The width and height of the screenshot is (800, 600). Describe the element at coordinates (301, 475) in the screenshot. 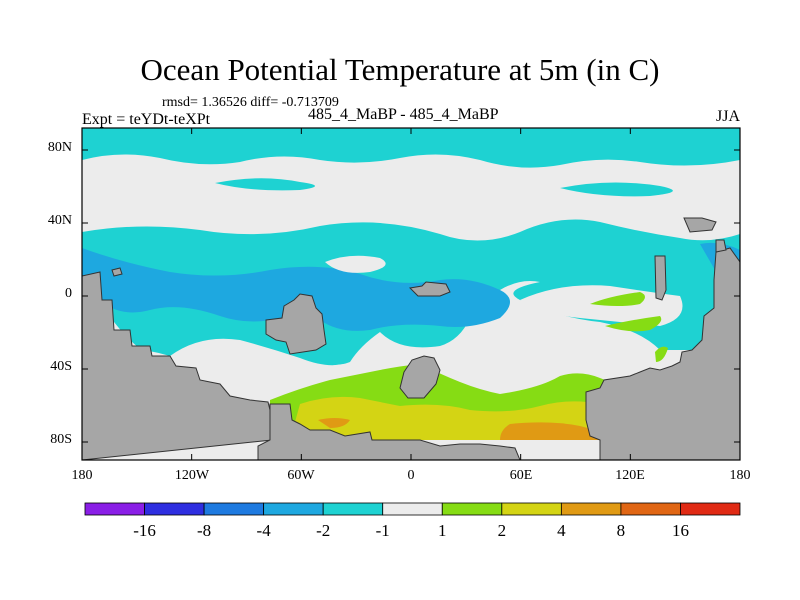

I see `x-label-60w: 60W` at that location.